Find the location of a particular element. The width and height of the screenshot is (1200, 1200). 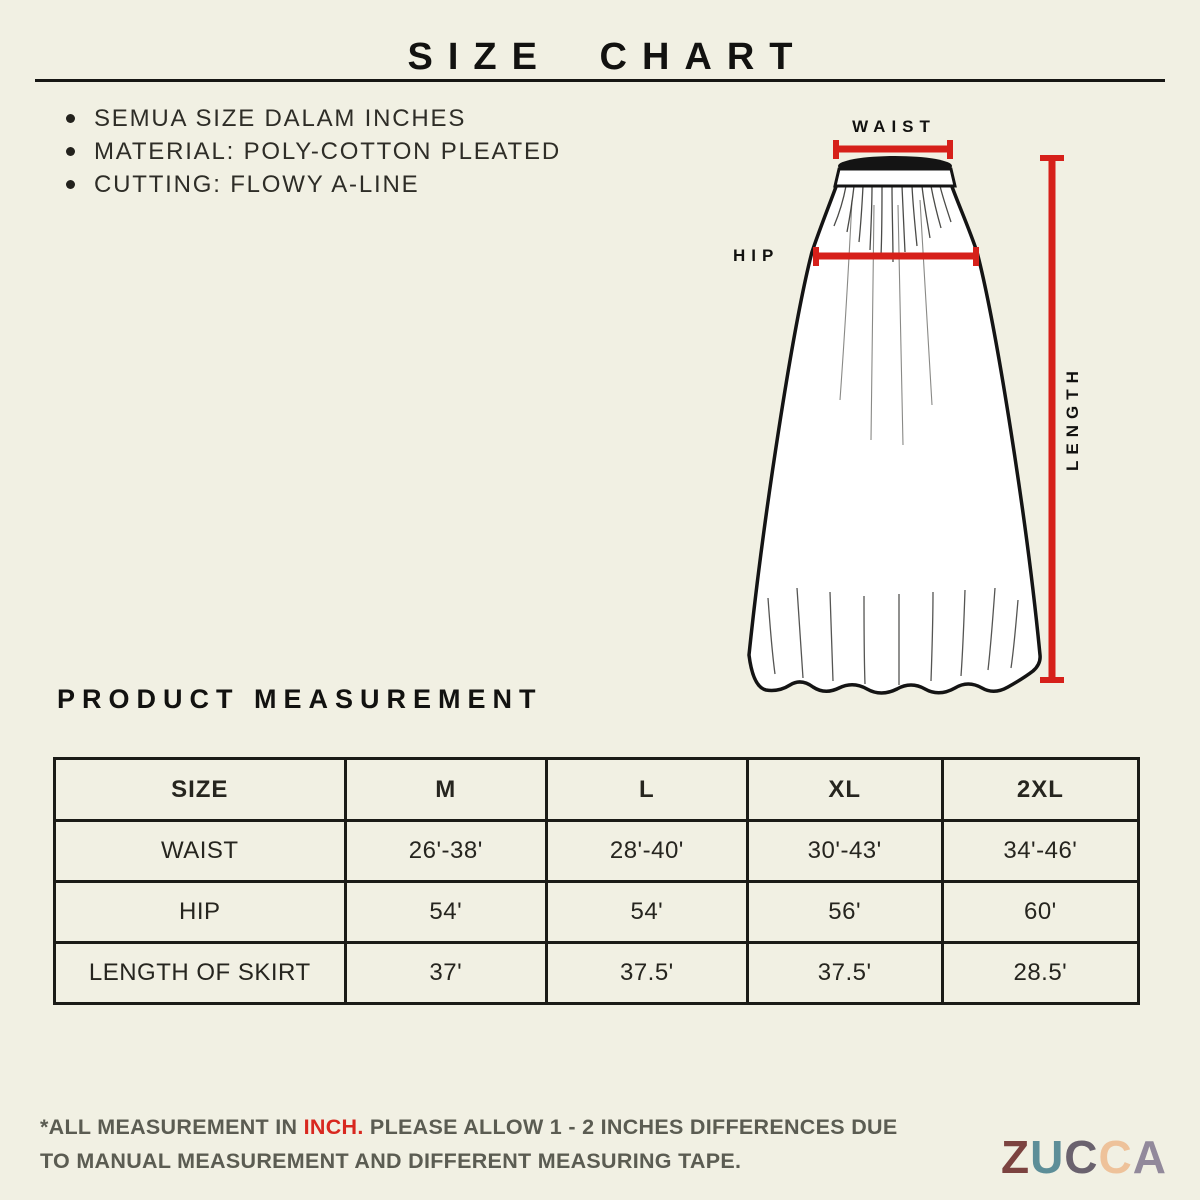

brand-logo: ZUCCA is located at coordinates (1084, 1157).